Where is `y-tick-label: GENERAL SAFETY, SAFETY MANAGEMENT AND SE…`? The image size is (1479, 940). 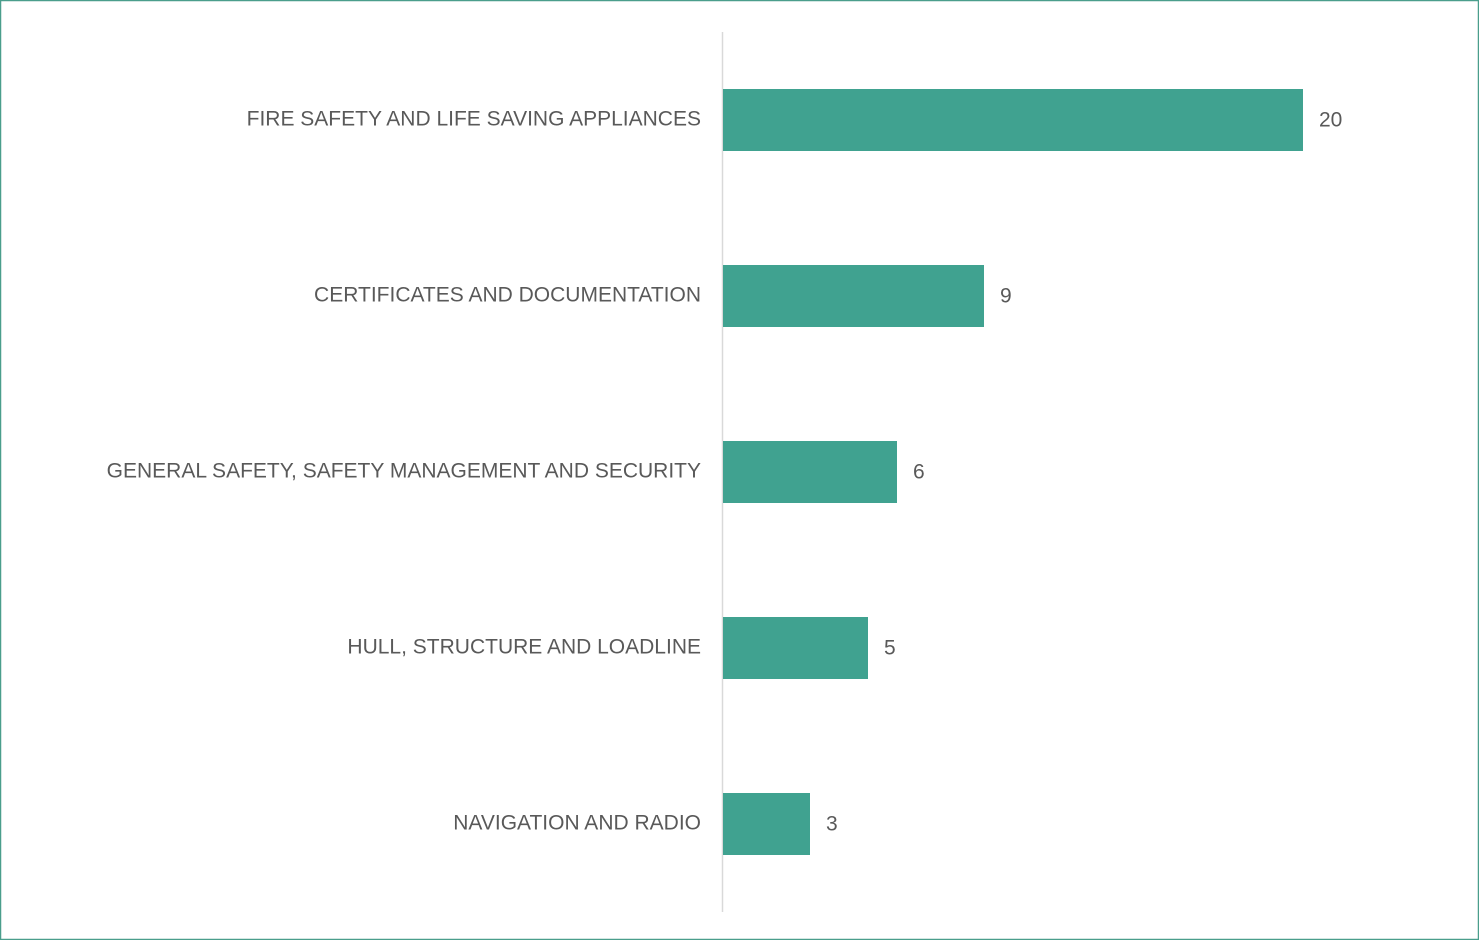 y-tick-label: GENERAL SAFETY, SAFETY MANAGEMENT AND SE… is located at coordinates (404, 471).